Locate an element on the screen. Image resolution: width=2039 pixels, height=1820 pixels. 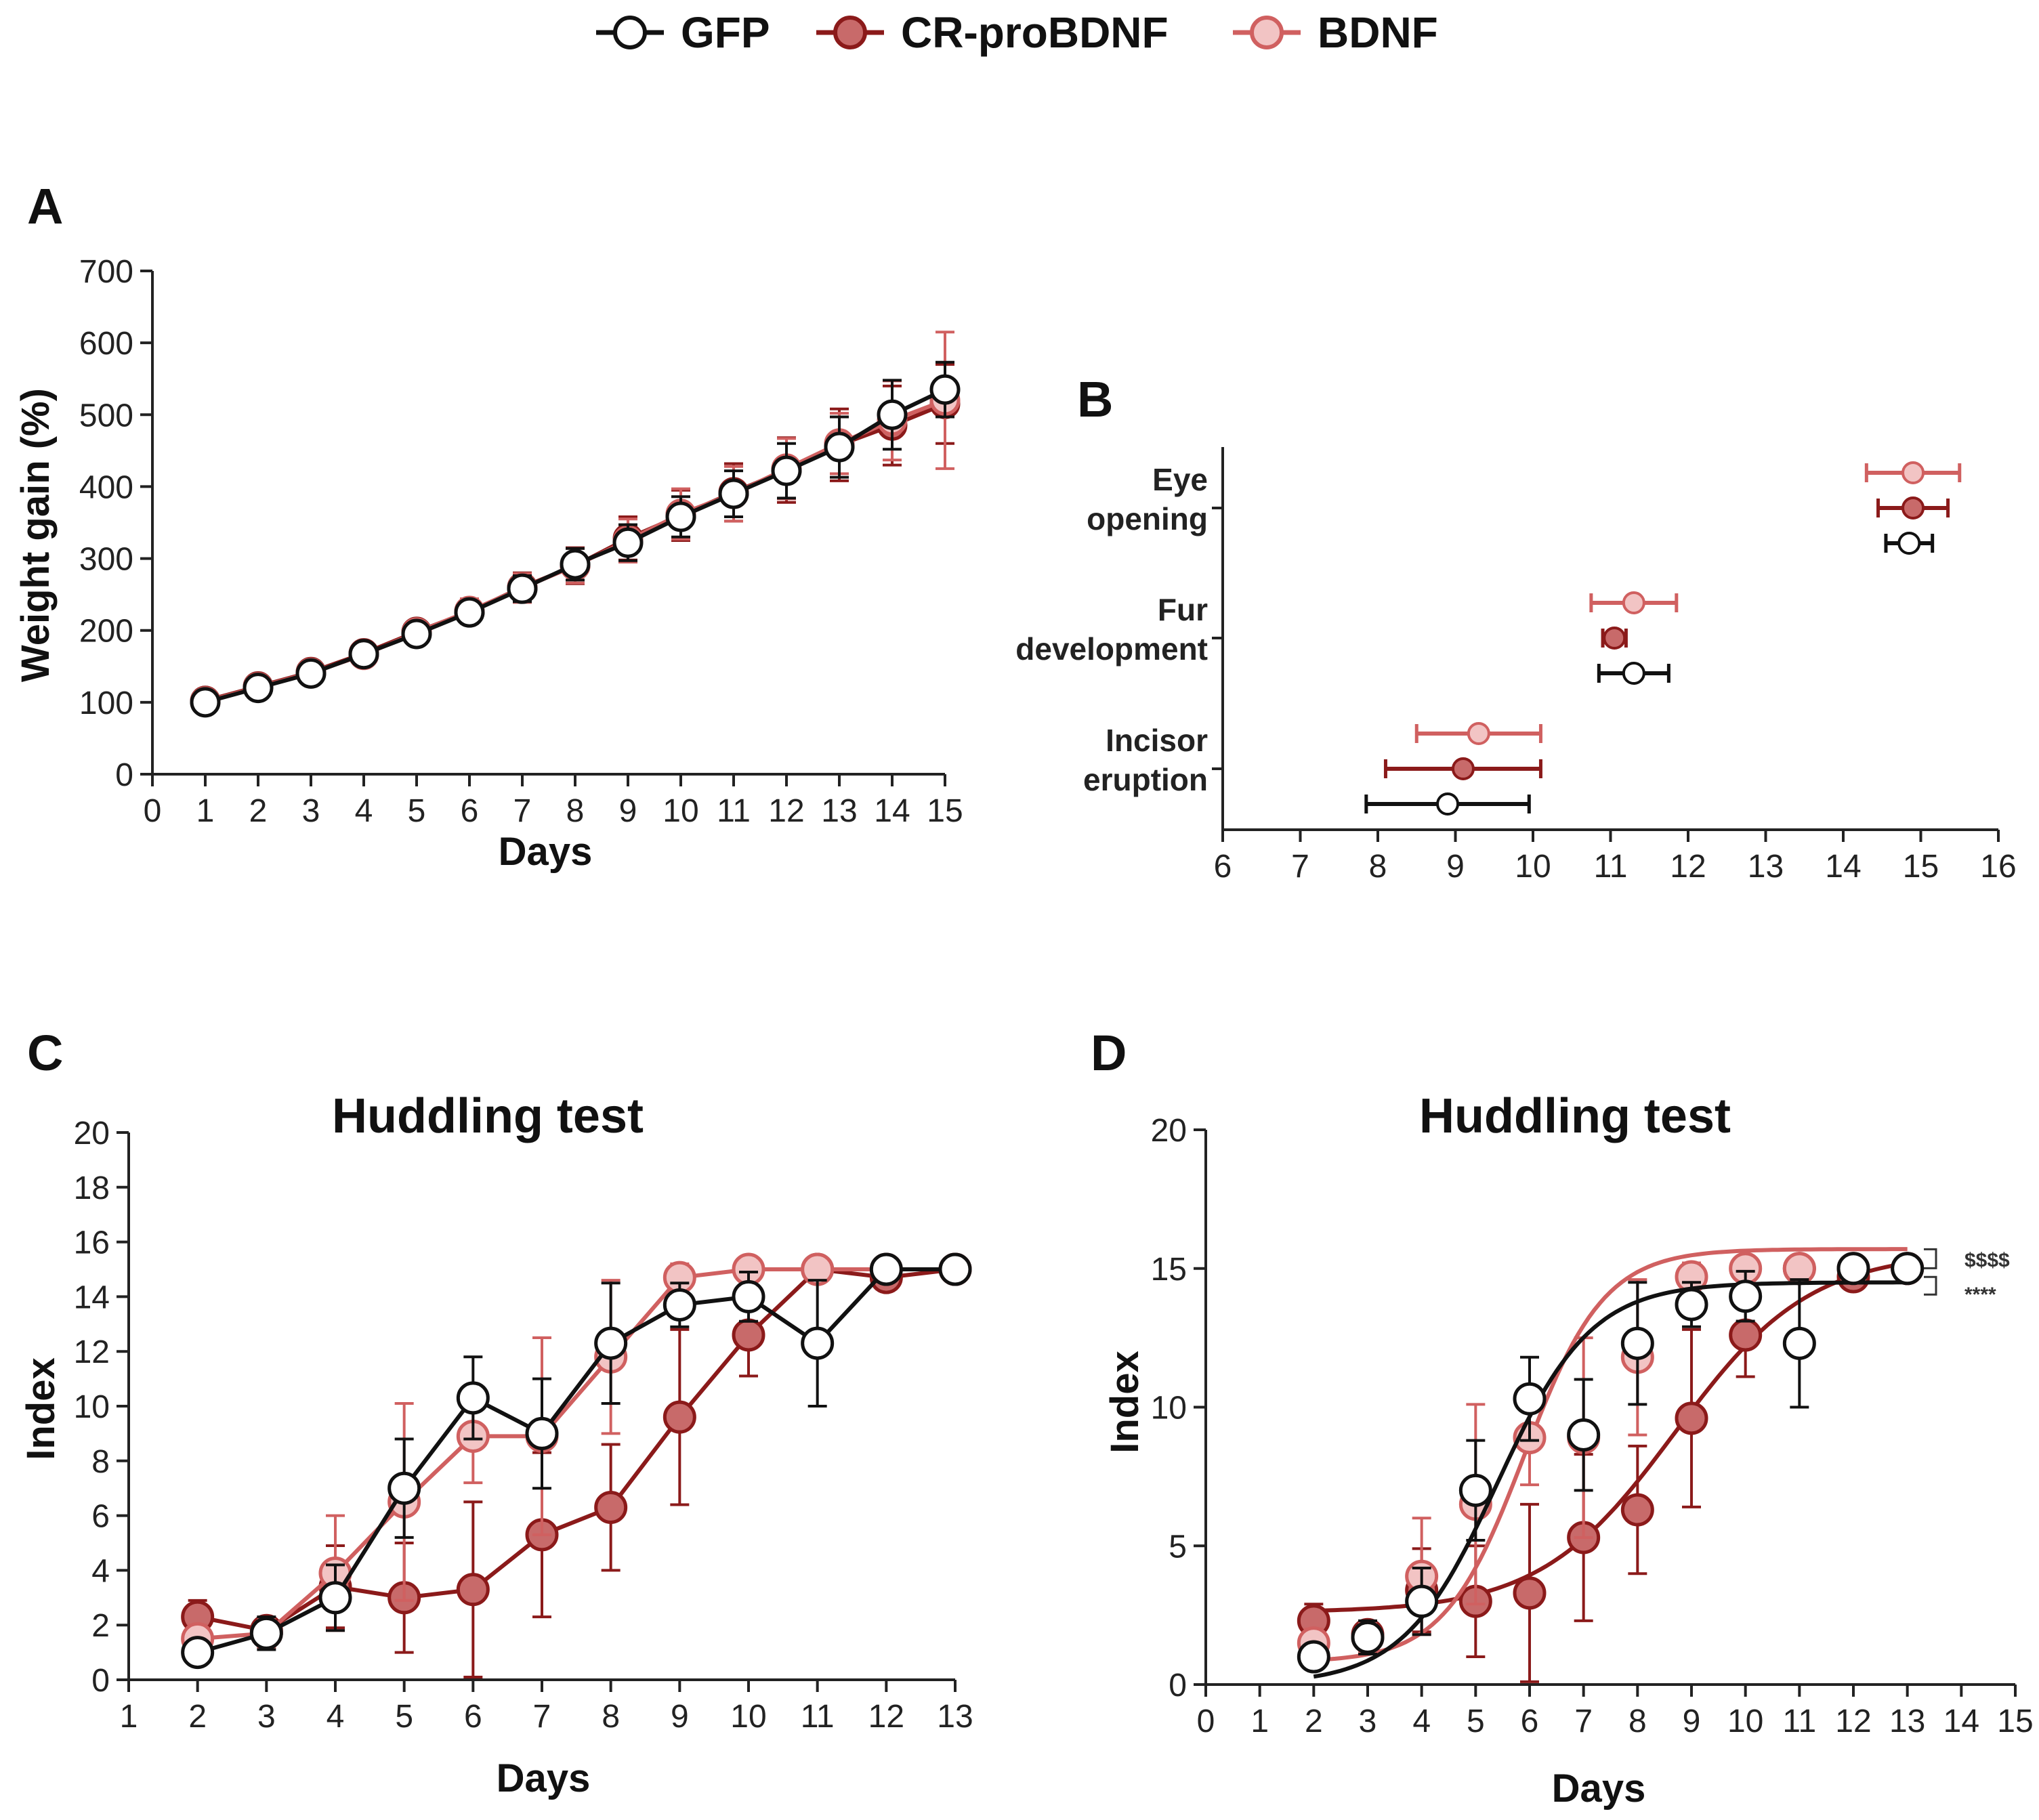
x-tick-label: 12 is located at coordinates (1688, 867).